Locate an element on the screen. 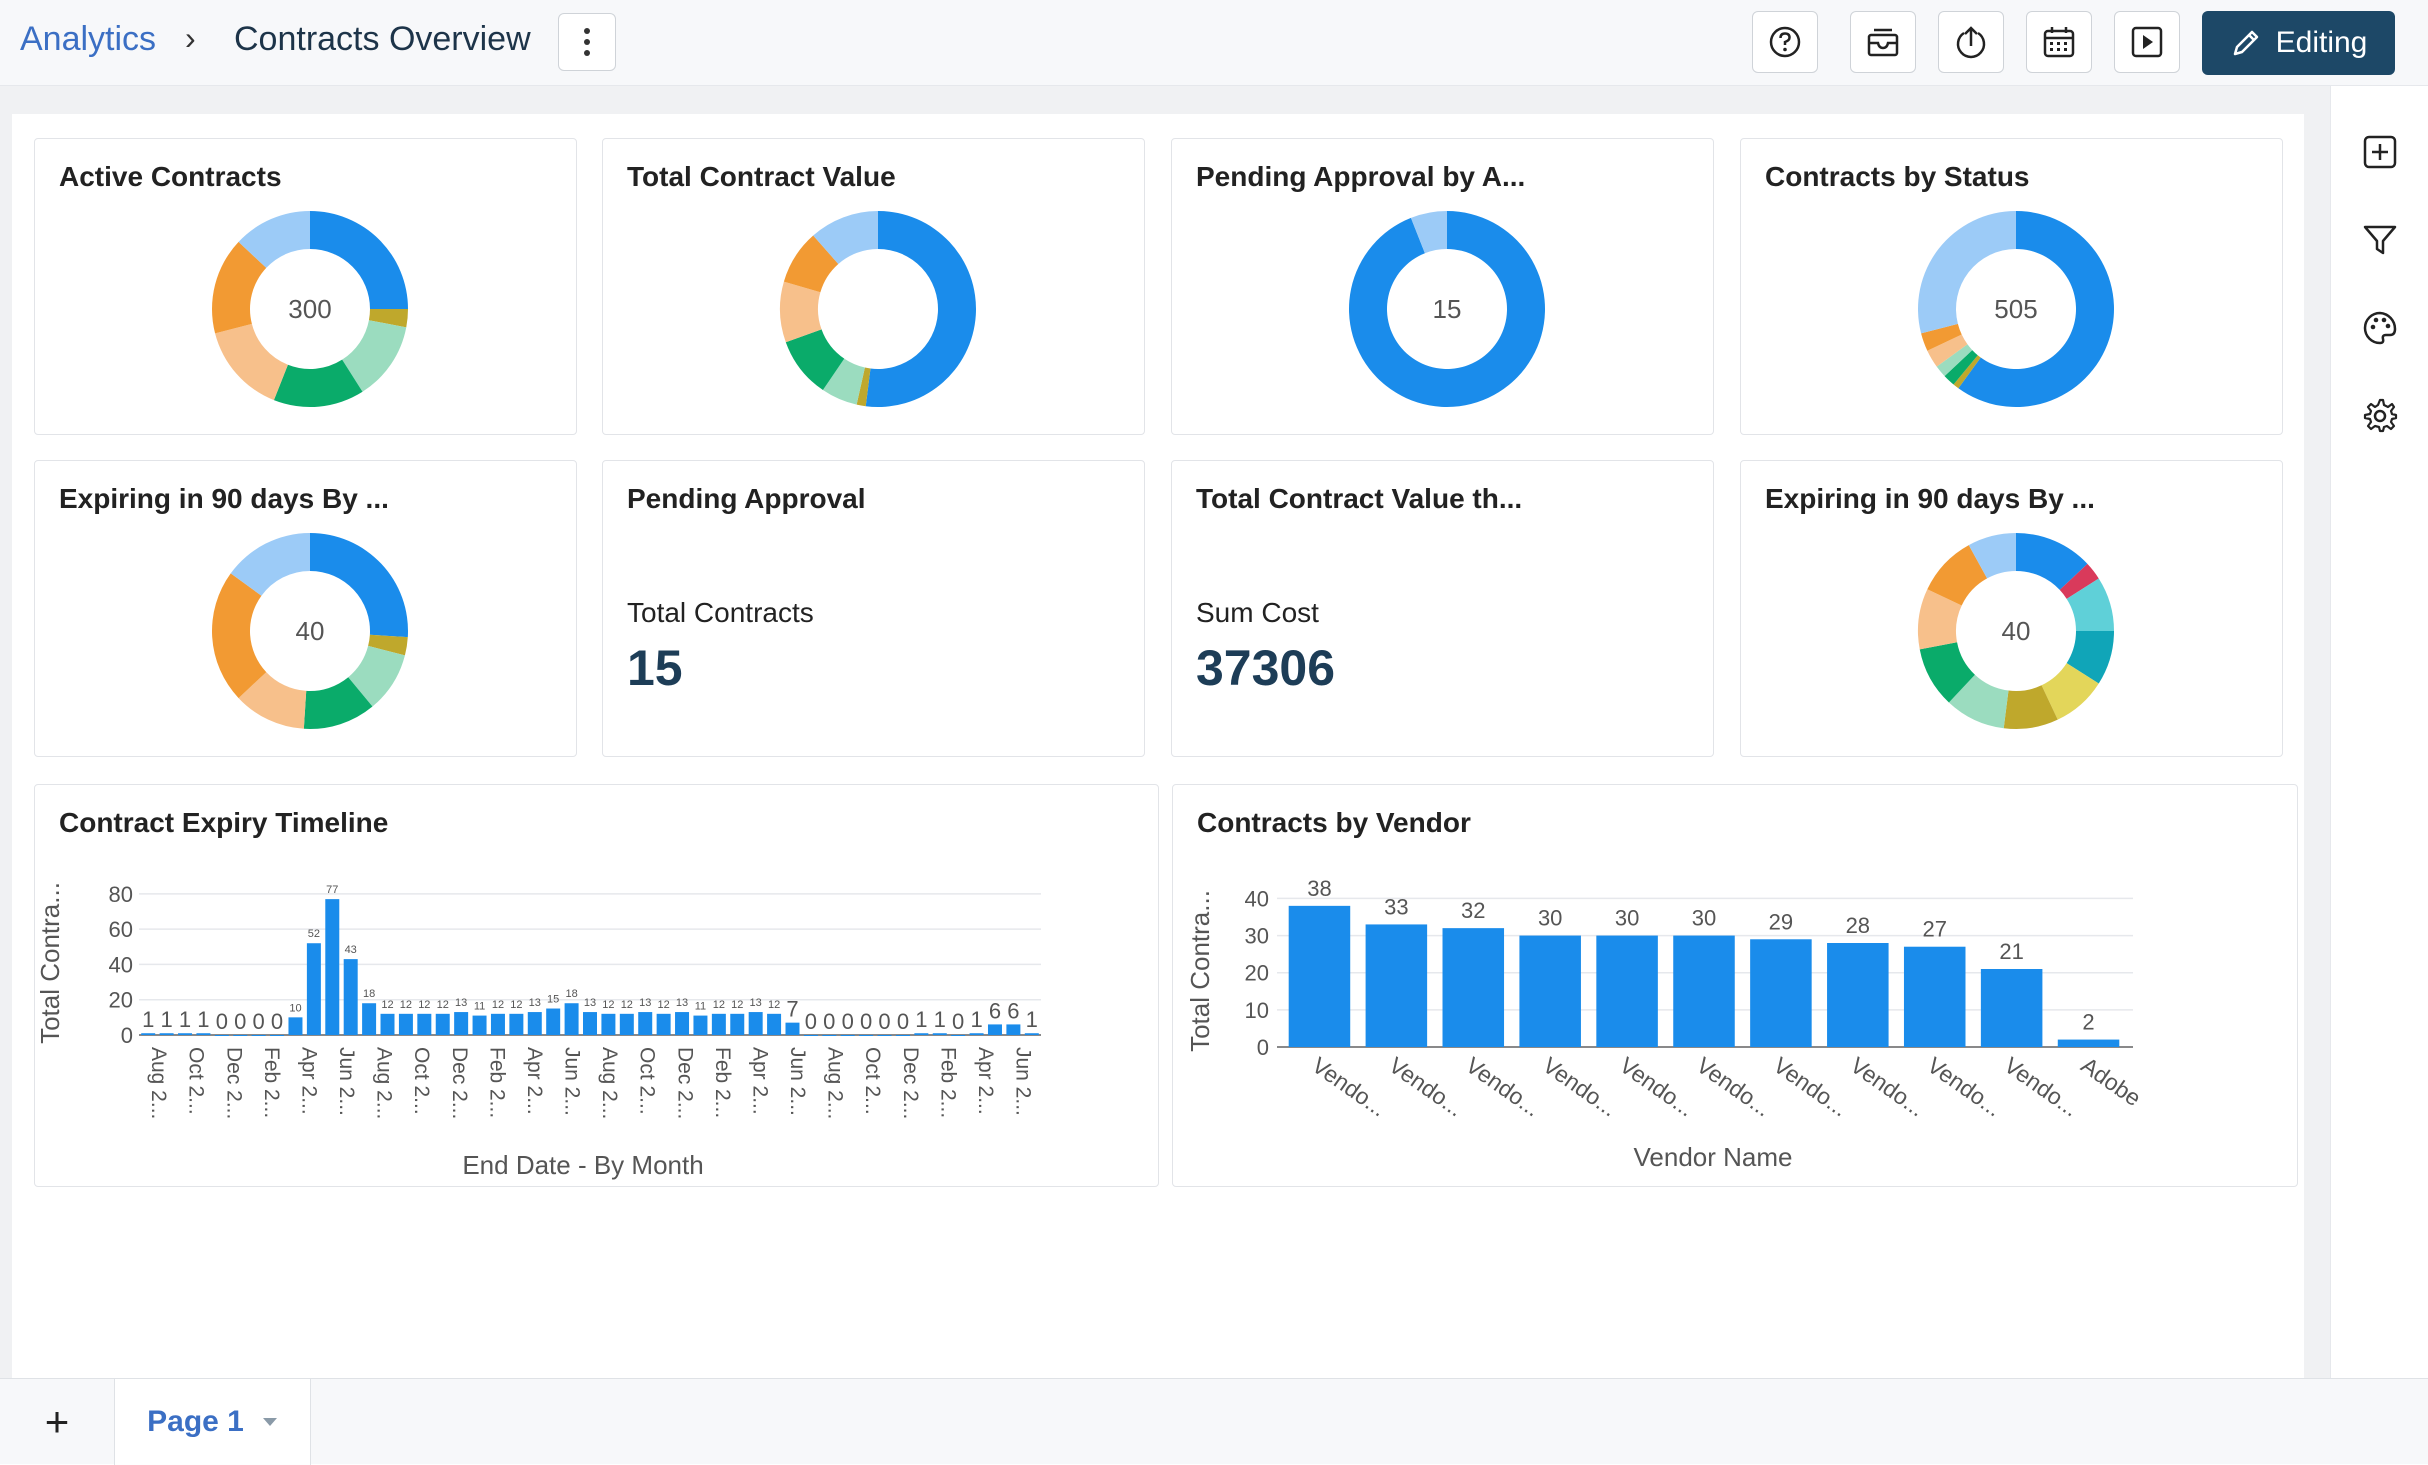 The height and width of the screenshot is (1465, 2428). donut-chart is located at coordinates (878, 309).